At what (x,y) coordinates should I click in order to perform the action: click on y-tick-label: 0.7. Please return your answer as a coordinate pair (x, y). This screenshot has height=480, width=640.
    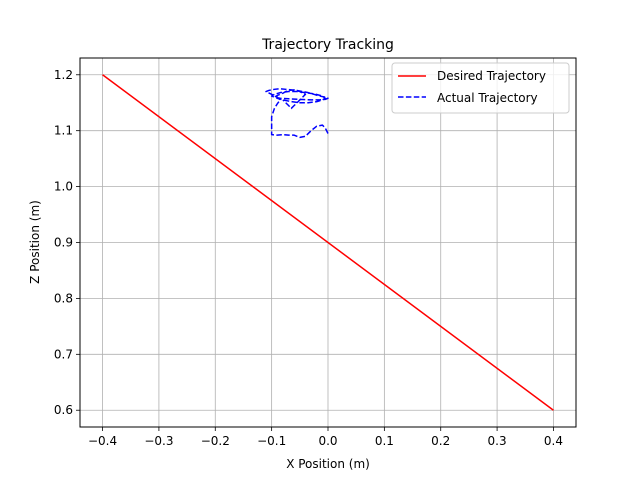
    Looking at the image, I should click on (63, 354).